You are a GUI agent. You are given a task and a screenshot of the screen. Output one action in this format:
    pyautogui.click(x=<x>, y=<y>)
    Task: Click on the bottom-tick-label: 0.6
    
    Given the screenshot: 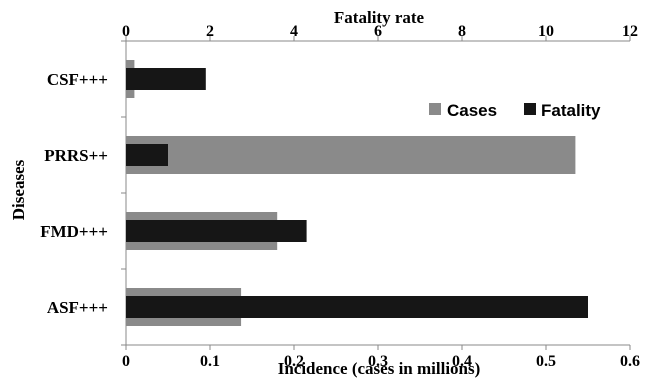 What is the action you would take?
    pyautogui.click(x=630, y=361)
    